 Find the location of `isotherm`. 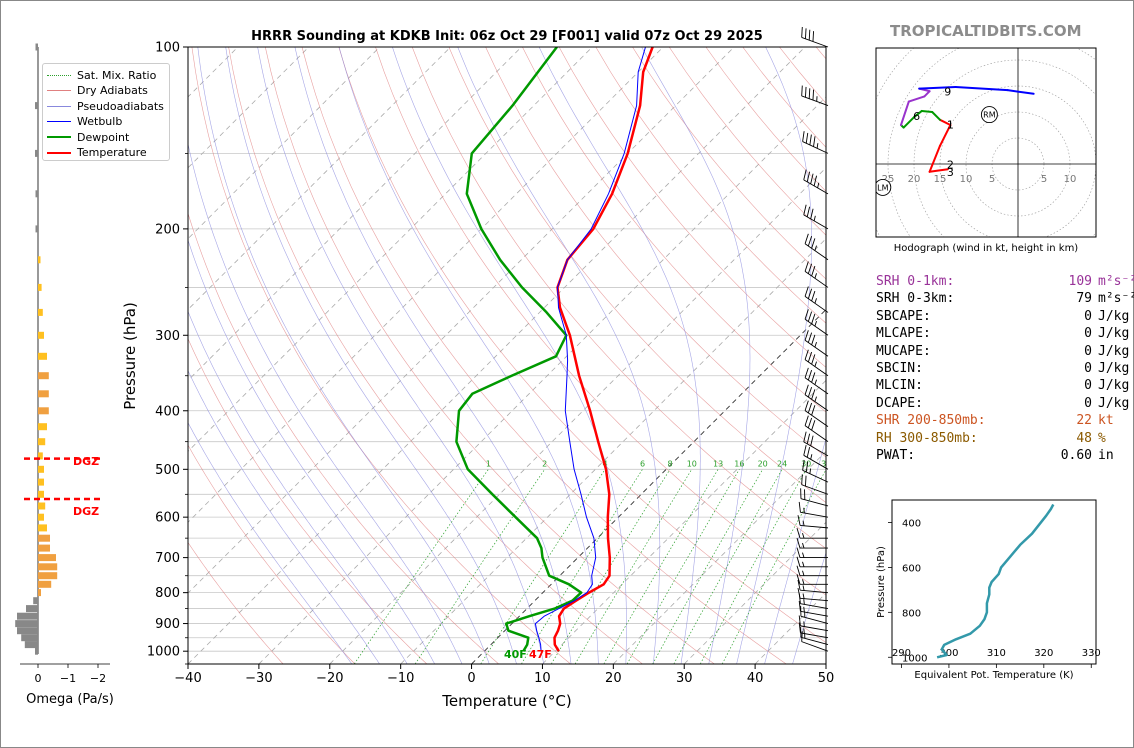

isotherm is located at coordinates (12, 355).